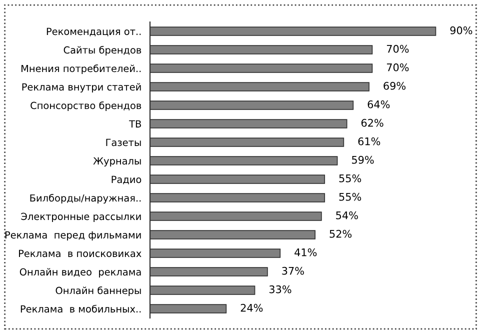 Image resolution: width=482 pixels, height=334 pixels. What do you see at coordinates (293, 270) in the screenshot?
I see `data-label: 37%` at bounding box center [293, 270].